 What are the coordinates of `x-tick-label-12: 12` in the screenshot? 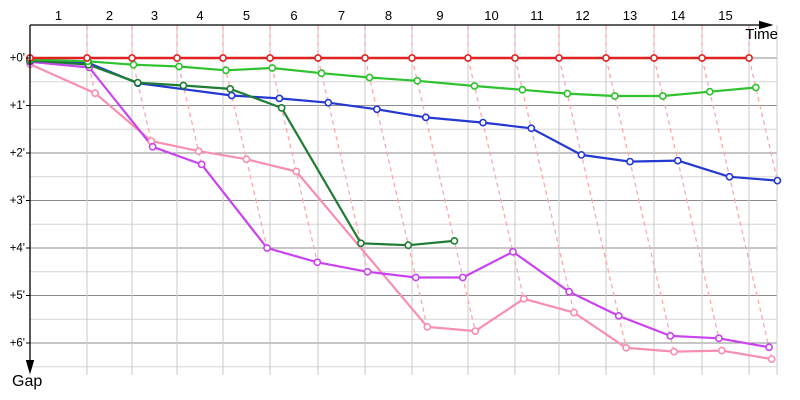 It's located at (582, 15).